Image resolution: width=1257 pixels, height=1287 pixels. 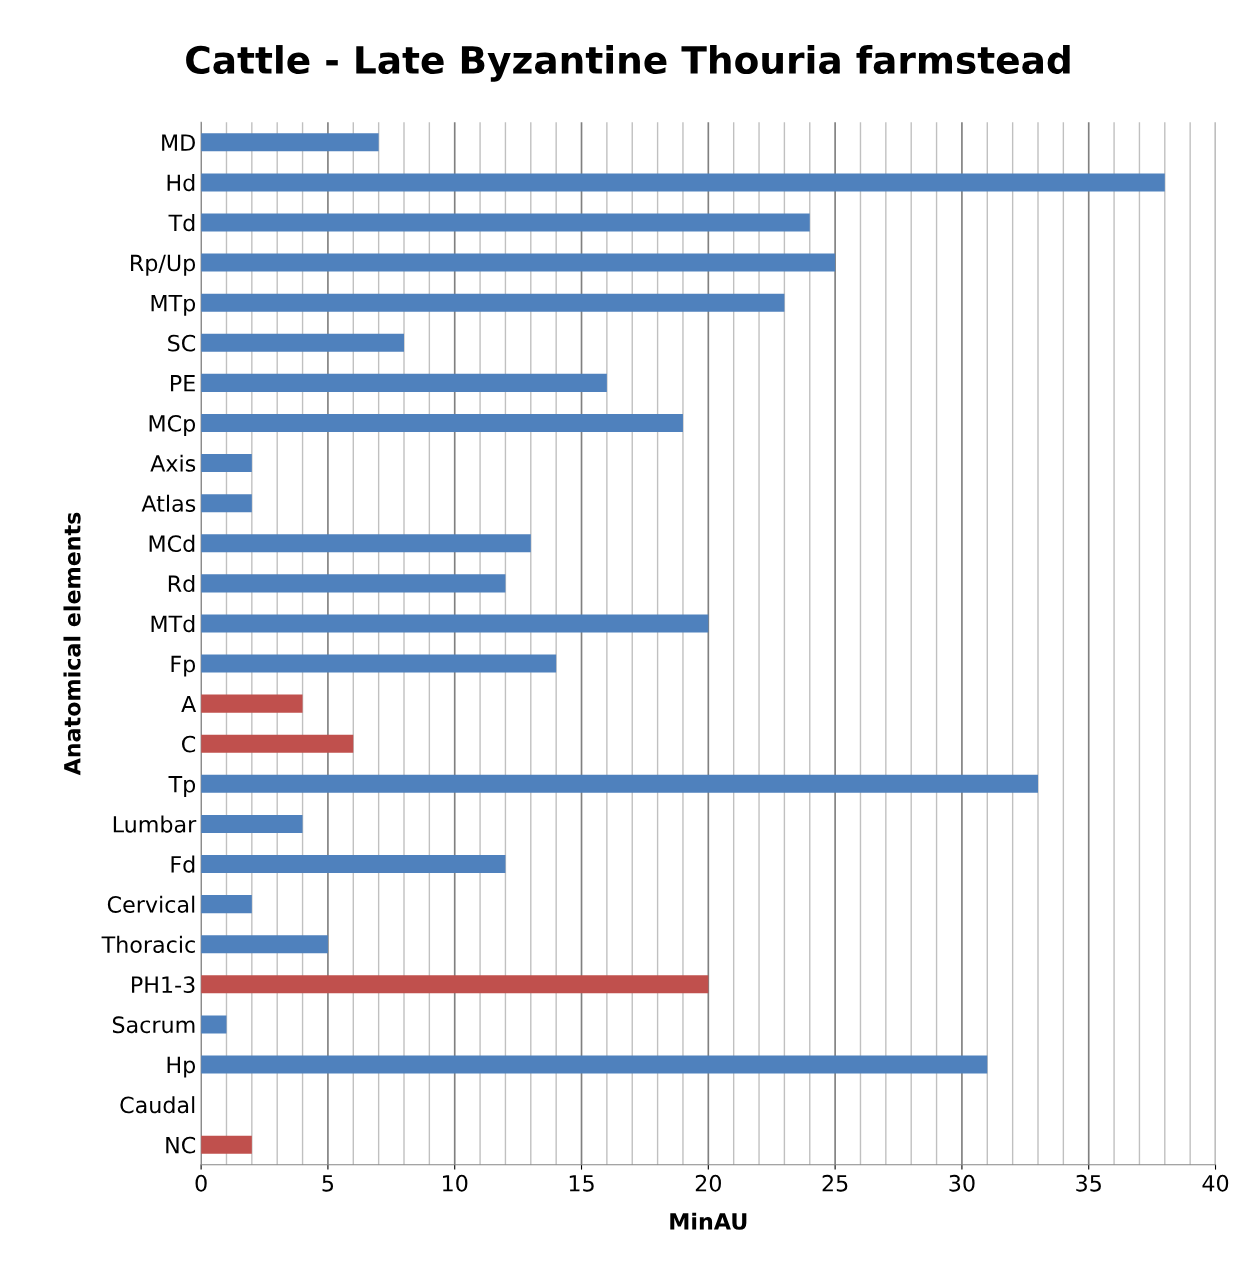 I want to click on y-axis-title: Anatomical elements, so click(x=72, y=644).